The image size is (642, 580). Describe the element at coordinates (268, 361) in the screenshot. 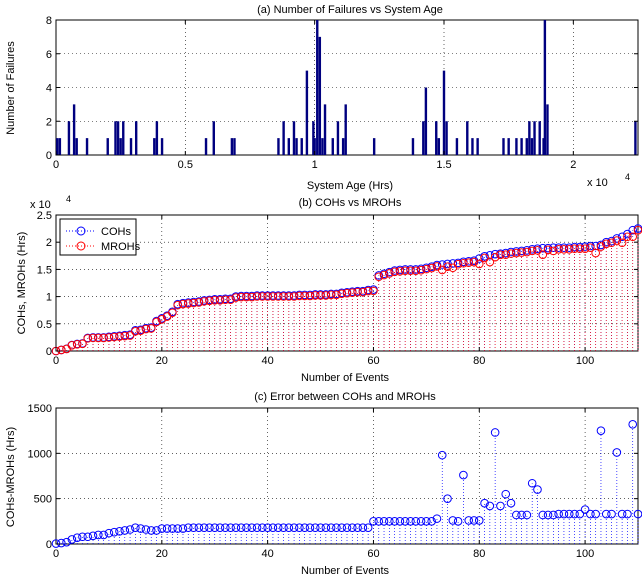

I see `x-tick-label: 40` at that location.